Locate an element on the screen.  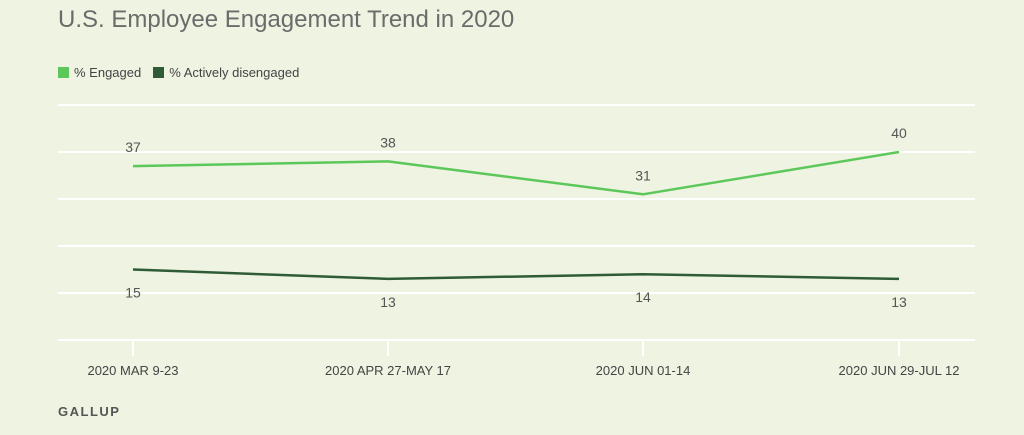
legend-item-disengaged: % Actively disengaged is located at coordinates (226, 72).